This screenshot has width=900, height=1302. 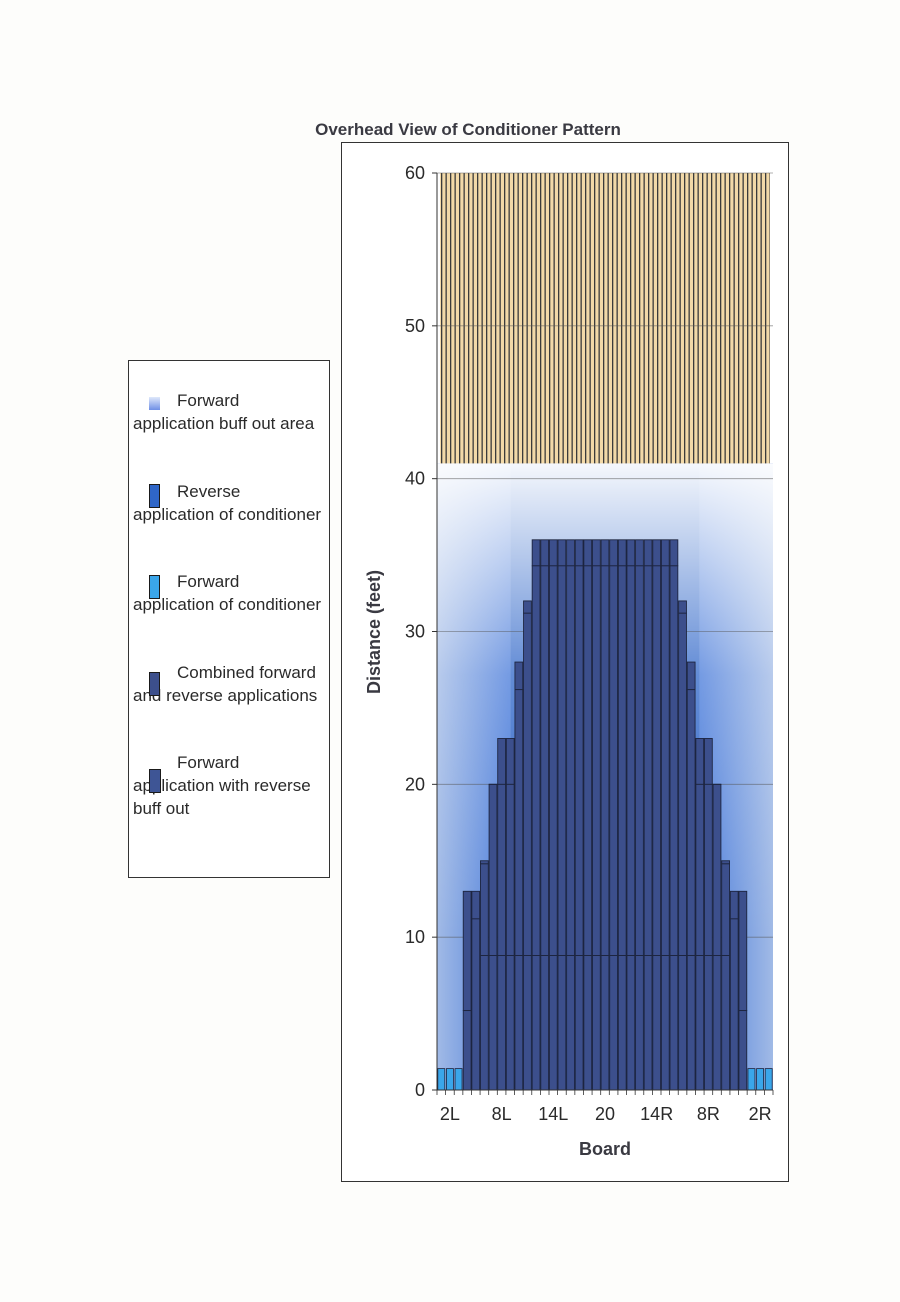 I want to click on legend-swatch-reverse-buff-out, so click(x=155, y=781).